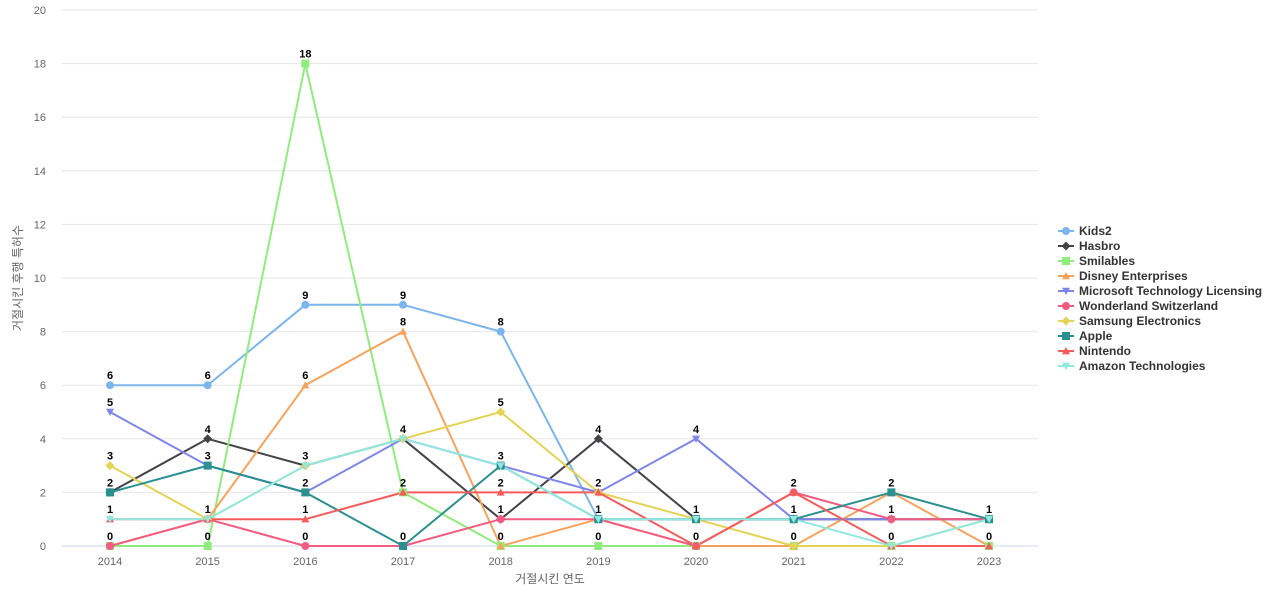 This screenshot has height=600, width=1280. I want to click on y-tick-label: 18, so click(40, 65).